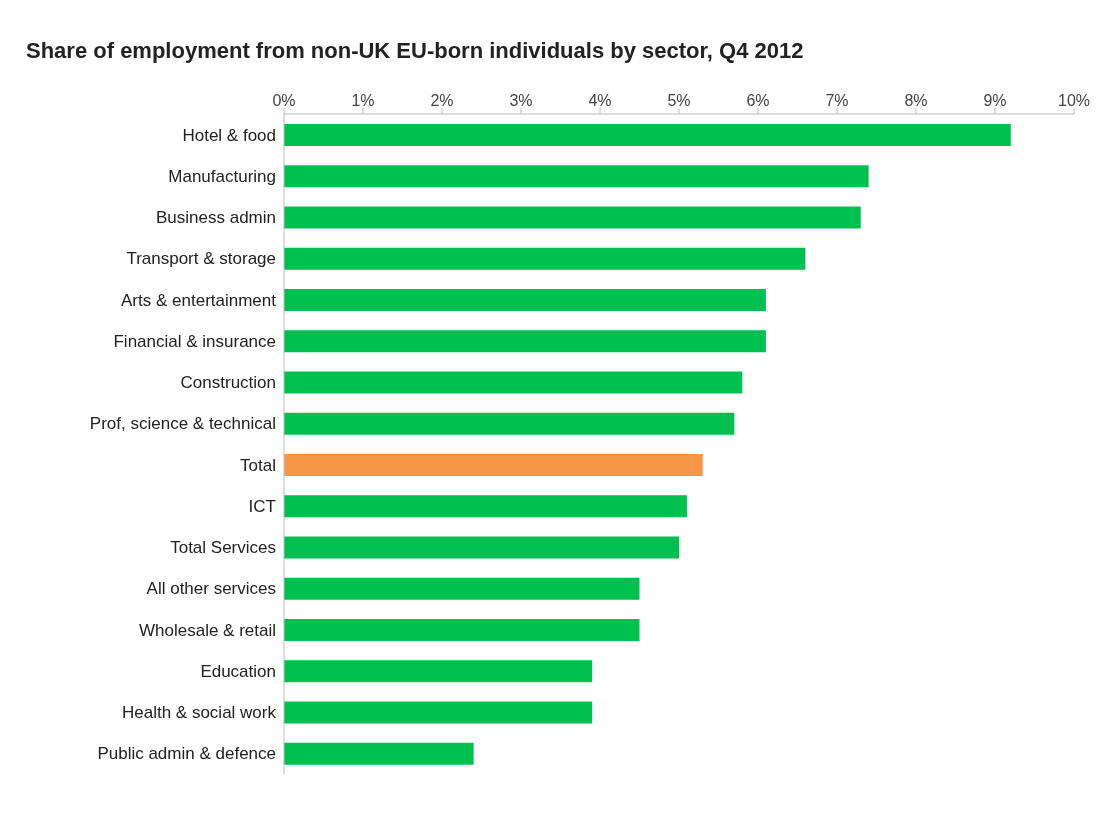 The image size is (1111, 823). What do you see at coordinates (679, 100) in the screenshot?
I see `x-tick-label: 5%` at bounding box center [679, 100].